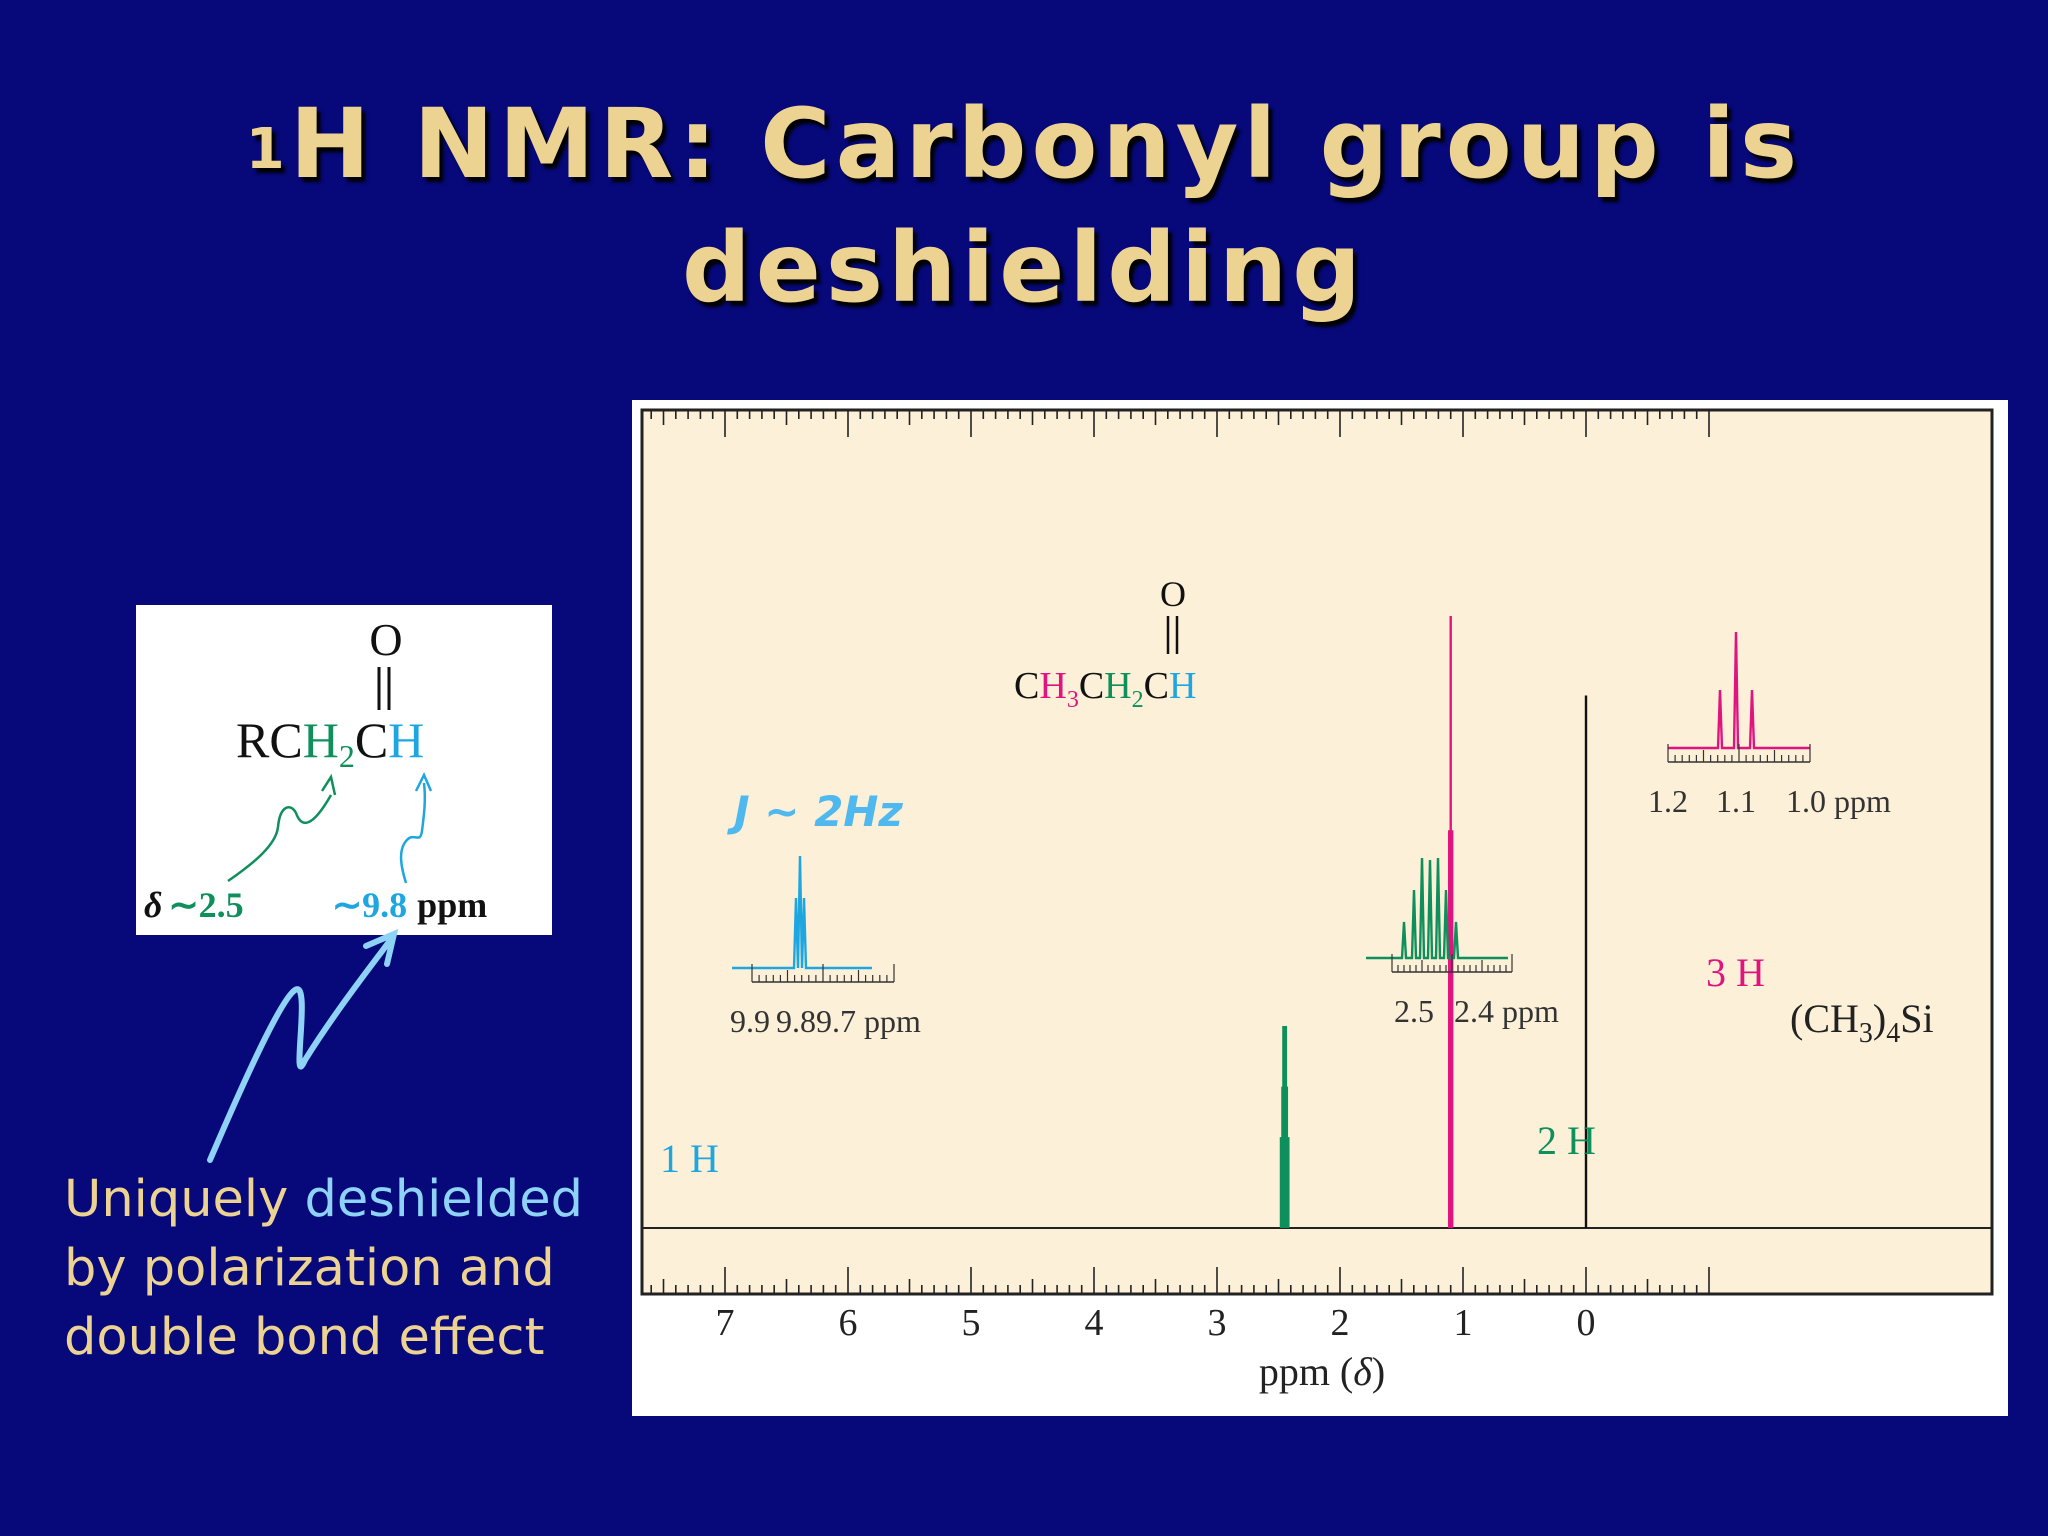 The image size is (2048, 1536). Describe the element at coordinates (315, 905) in the screenshot. I see `shift-annotation: δ ∼2.5 ∼9.8 ppm` at that location.